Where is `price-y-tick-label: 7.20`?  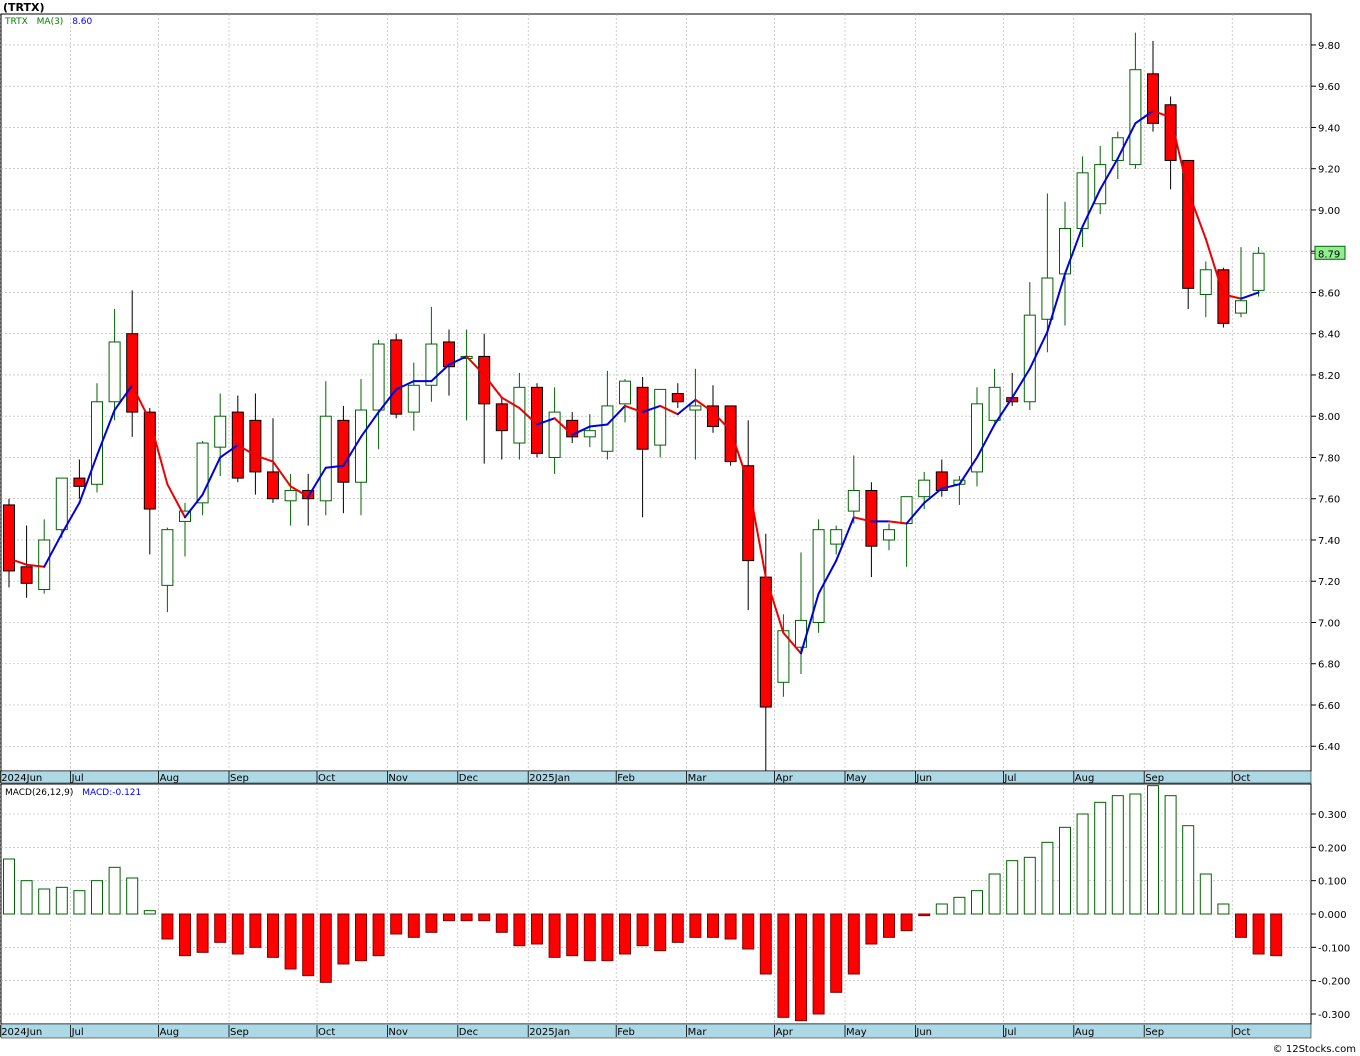
price-y-tick-label: 7.20 is located at coordinates (1329, 582).